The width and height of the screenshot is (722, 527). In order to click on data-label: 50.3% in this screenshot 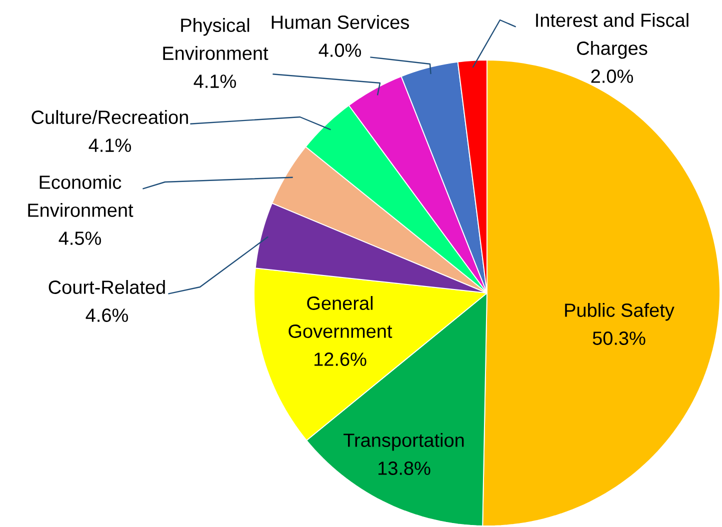, I will do `click(619, 338)`.